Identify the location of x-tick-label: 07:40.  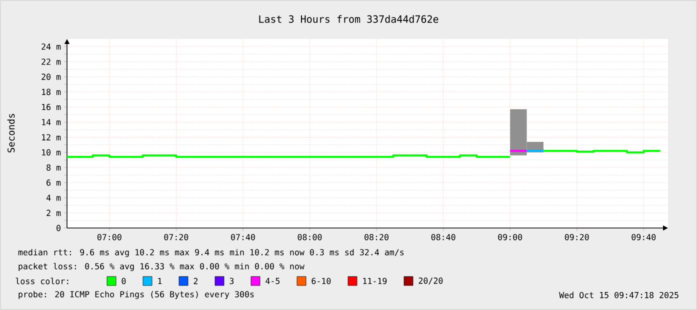
(243, 237).